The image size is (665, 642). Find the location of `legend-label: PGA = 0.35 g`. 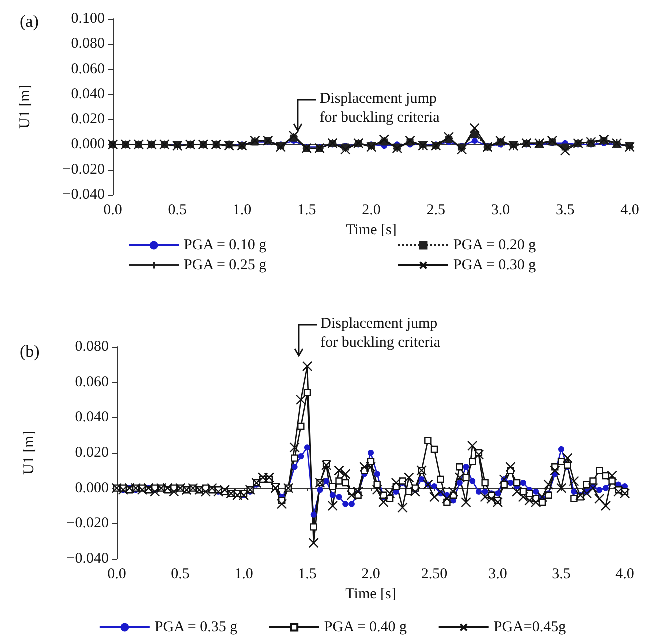

legend-label: PGA = 0.35 g is located at coordinates (196, 628).